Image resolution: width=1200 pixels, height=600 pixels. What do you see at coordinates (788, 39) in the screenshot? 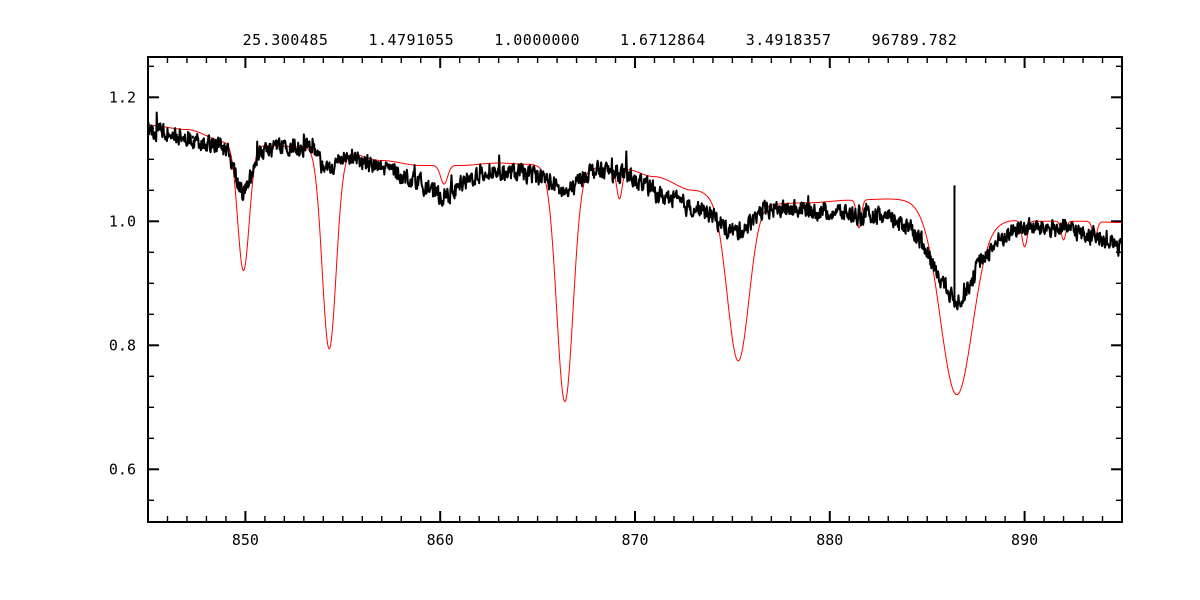
I see `header-value-5: 3.4918357` at bounding box center [788, 39].